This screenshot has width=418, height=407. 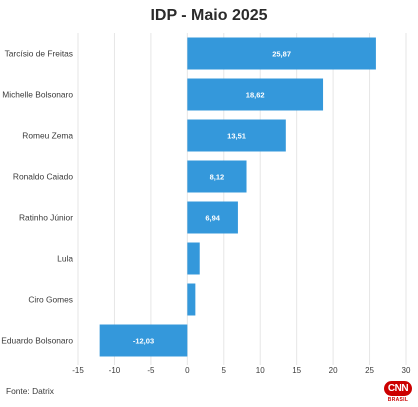 I want to click on data-label: -12,03, so click(x=143, y=341).